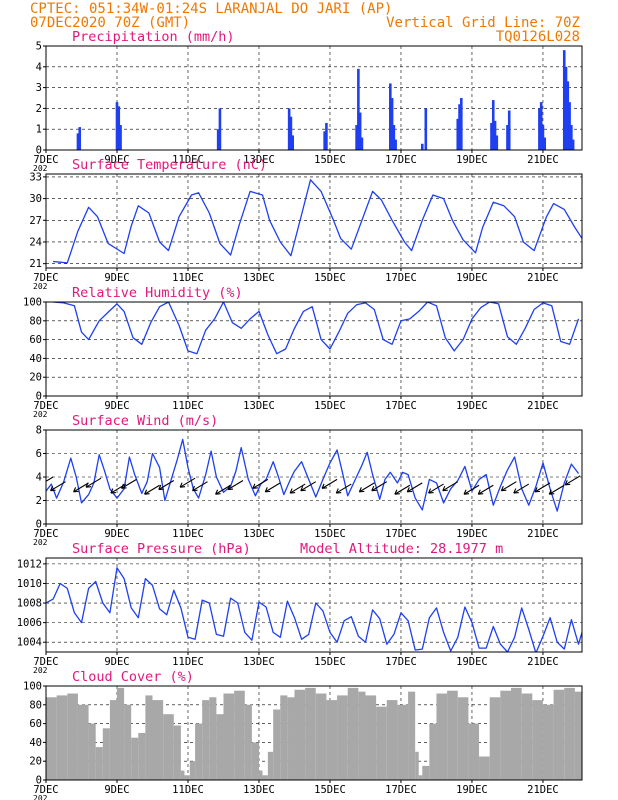  Describe the element at coordinates (145, 421) in the screenshot. I see `wind-title: Surface Wind (m/s)` at that location.